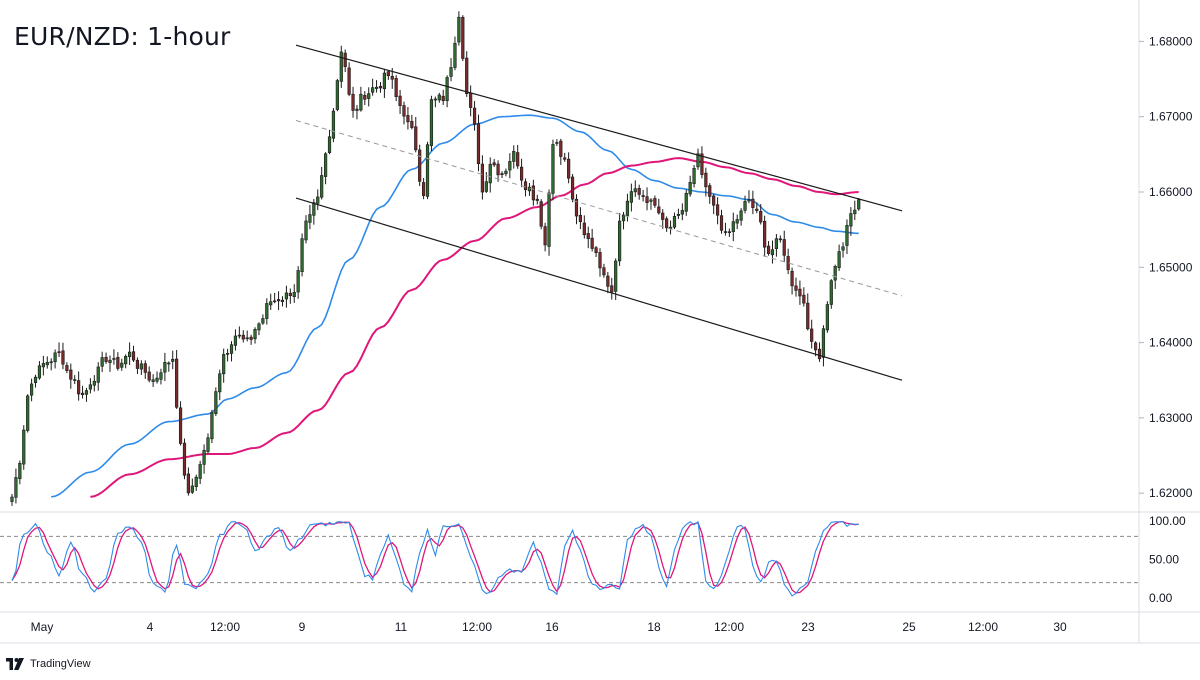  I want to click on channel-mid-line, so click(599, 208).